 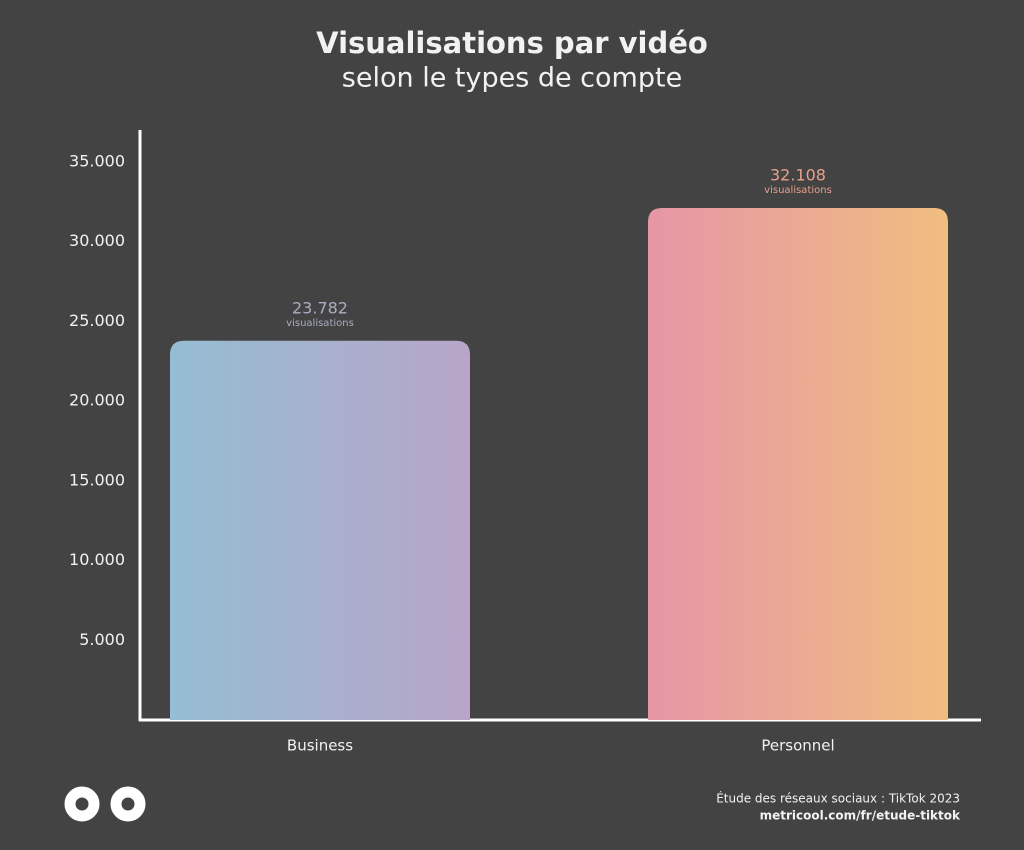 What do you see at coordinates (512, 78) in the screenshot?
I see `chart-subtitle: selon le types de compte` at bounding box center [512, 78].